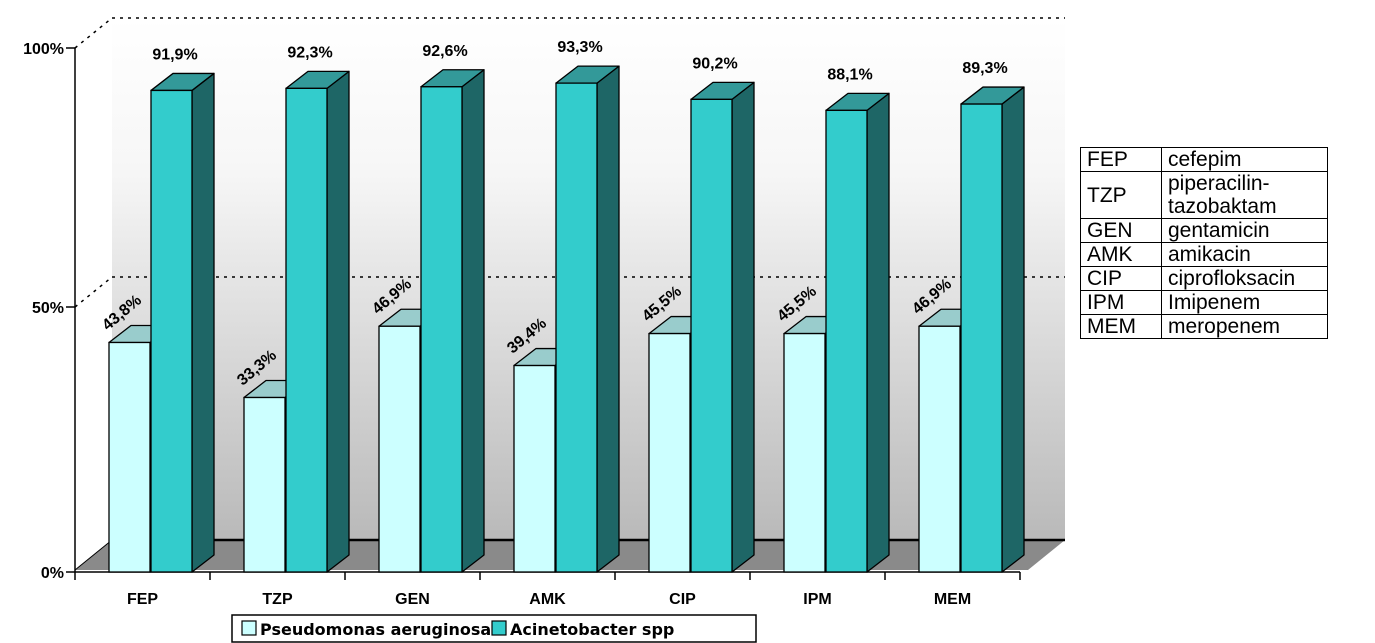 The image size is (1375, 643). Describe the element at coordinates (1121, 278) in the screenshot. I see `abbreviation-code: CIP` at that location.